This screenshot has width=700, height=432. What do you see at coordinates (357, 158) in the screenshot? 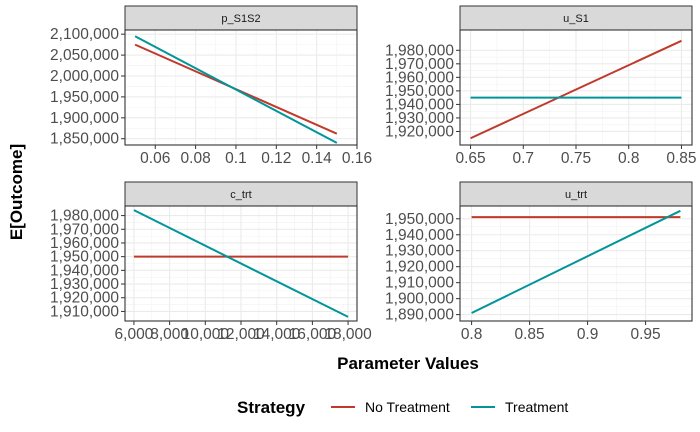
I see `x-tick-label: 0.16` at bounding box center [357, 158].